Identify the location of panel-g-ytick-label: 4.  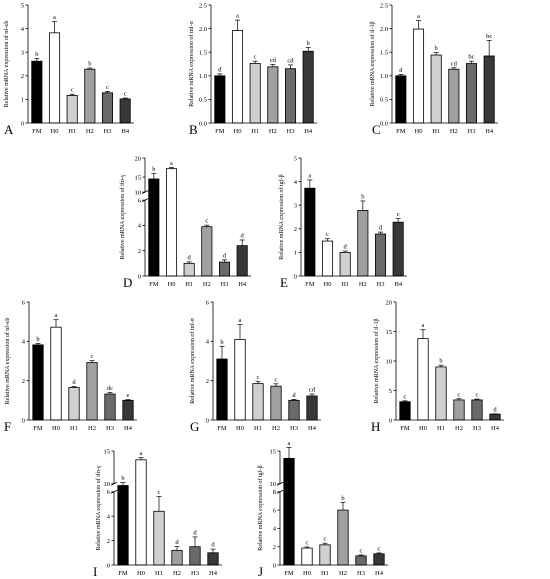
(208, 342).